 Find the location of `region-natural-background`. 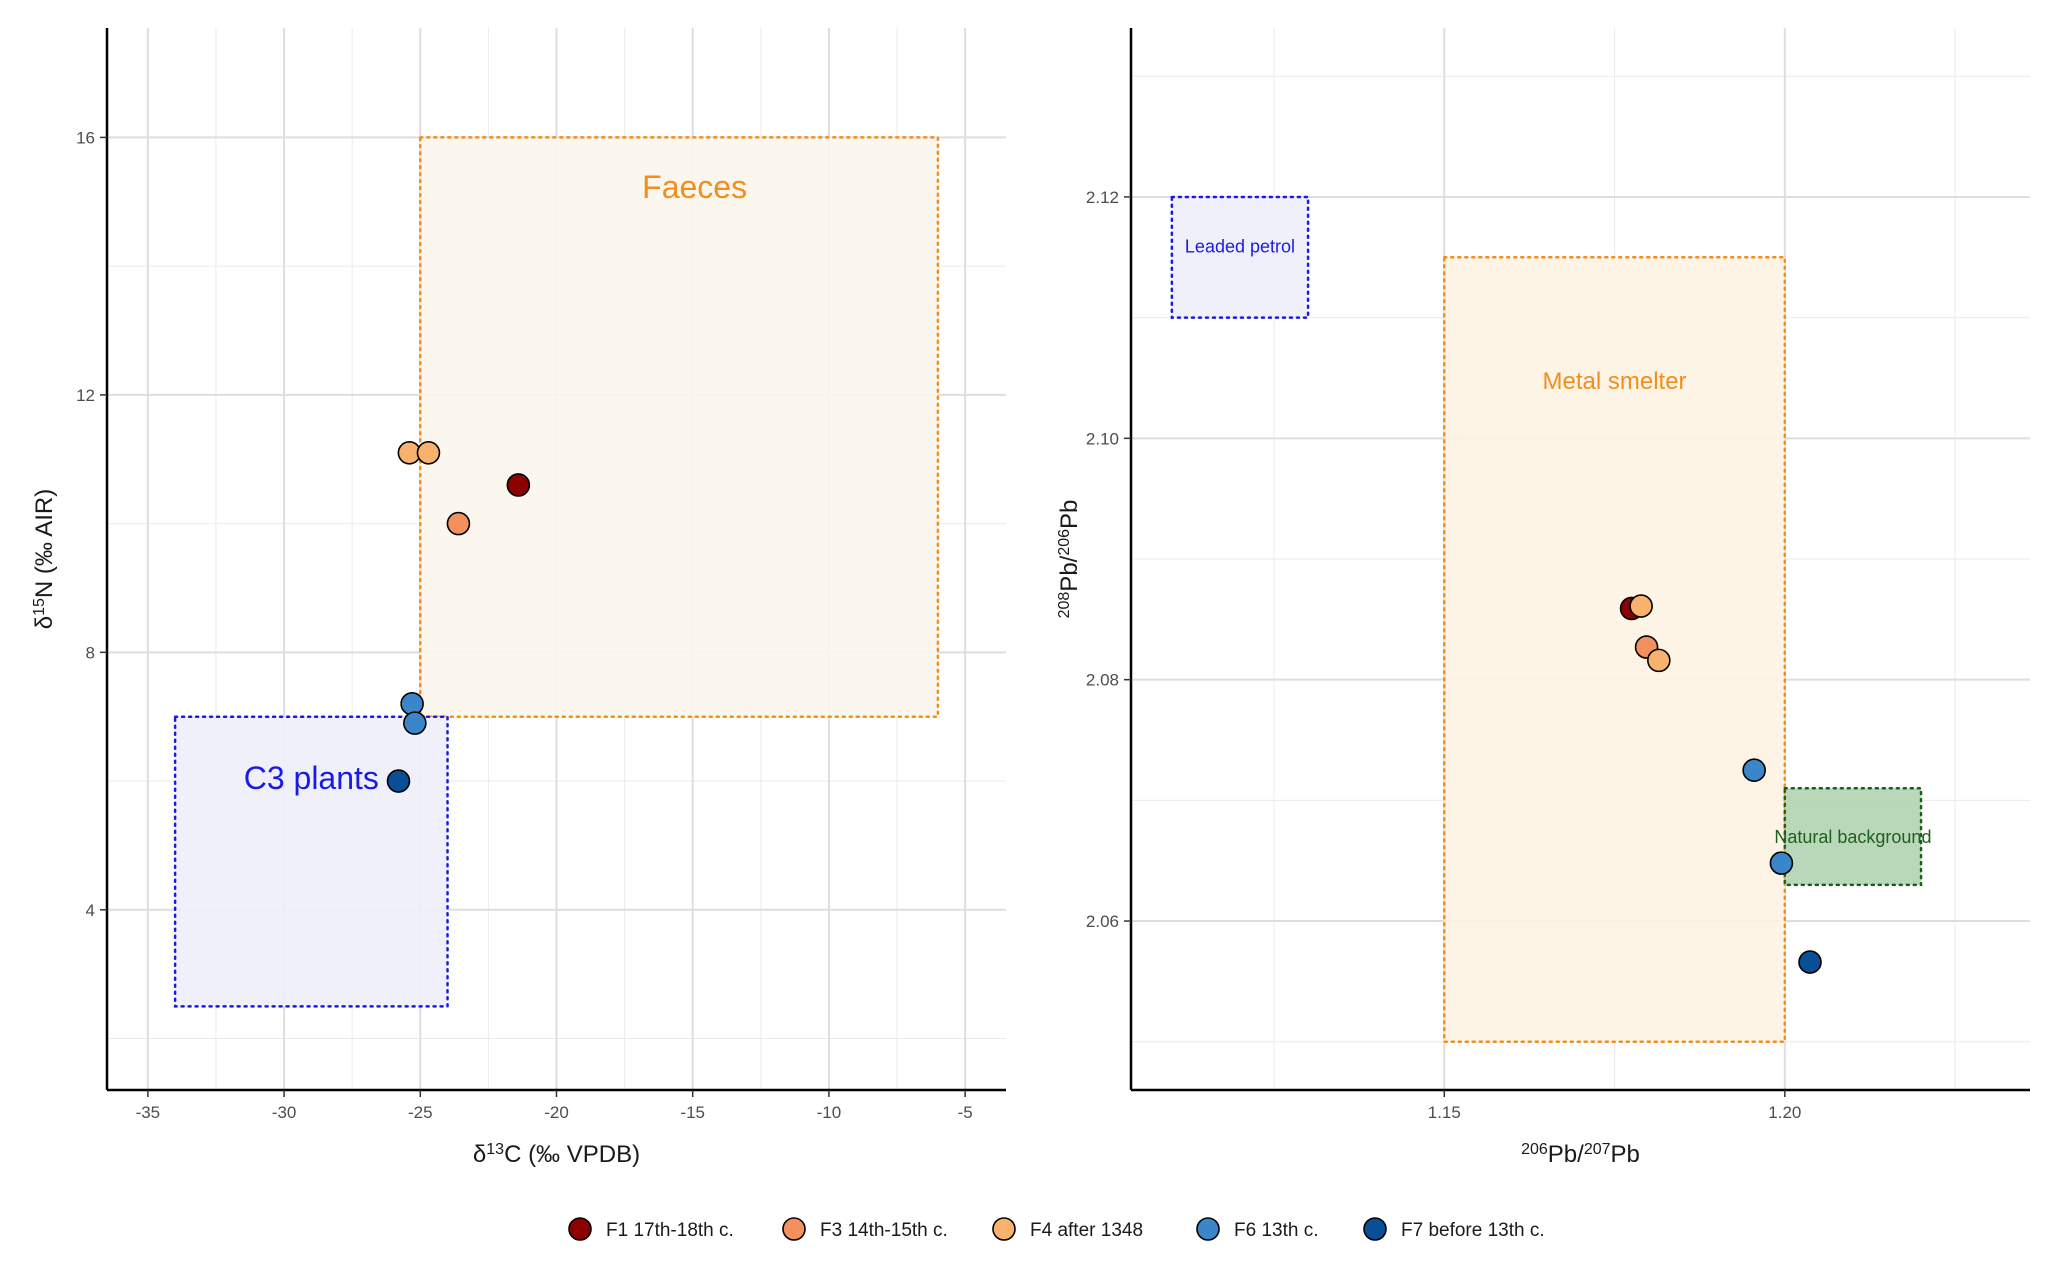

region-natural-background is located at coordinates (1853, 837).